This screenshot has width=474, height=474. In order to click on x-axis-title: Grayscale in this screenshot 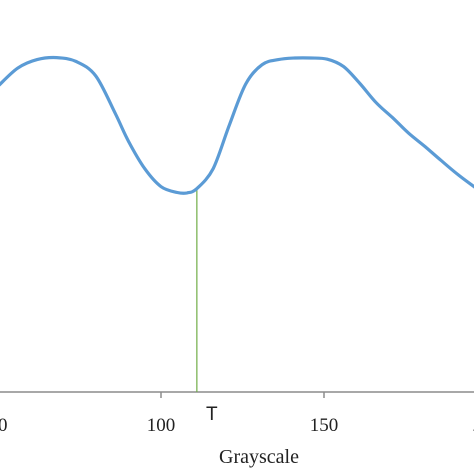, I will do `click(259, 457)`.